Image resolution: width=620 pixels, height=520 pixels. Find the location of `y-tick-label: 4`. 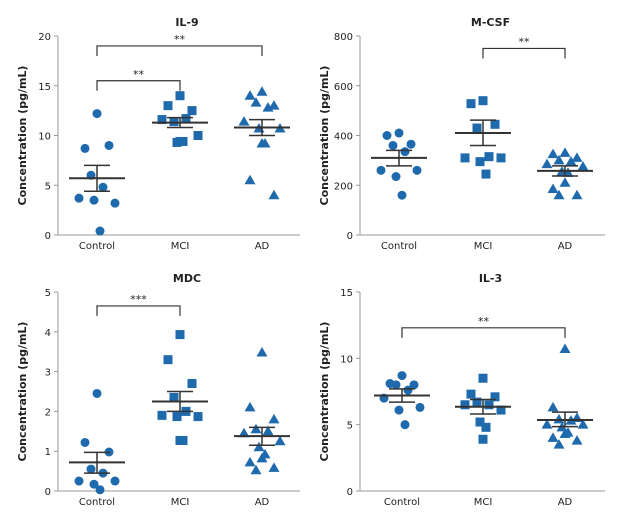

y-tick-label: 4 is located at coordinates (48, 333).